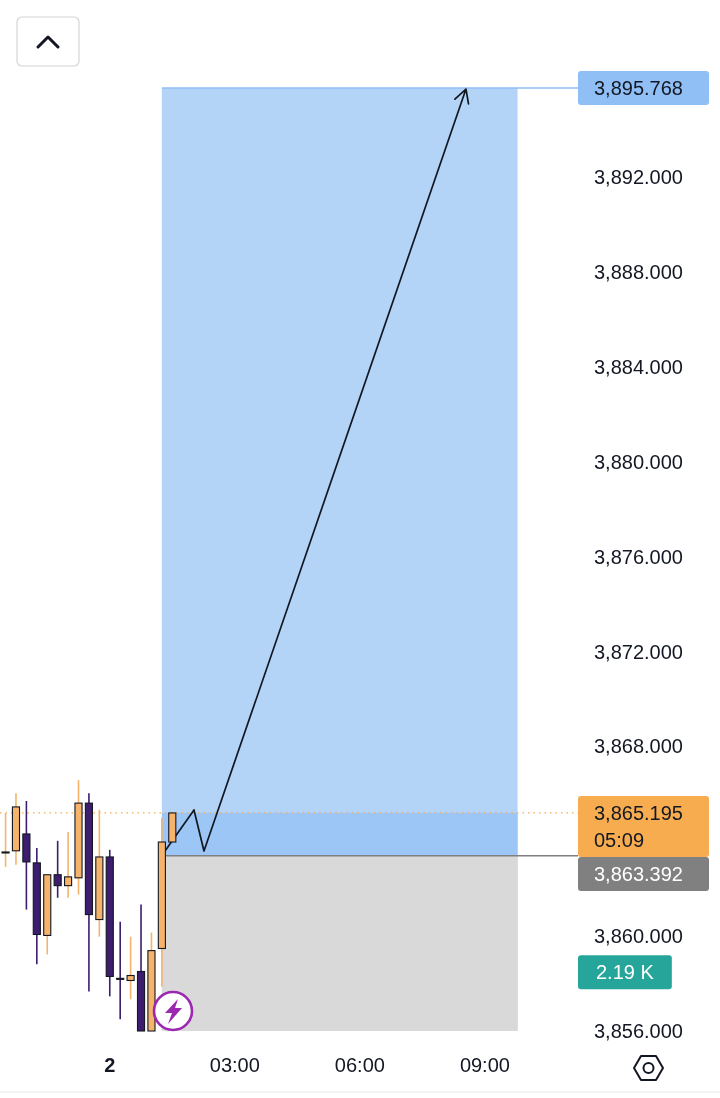 This screenshot has width=720, height=1098. Describe the element at coordinates (638, 177) in the screenshot. I see `y-tick-label: 3,892.000` at that location.